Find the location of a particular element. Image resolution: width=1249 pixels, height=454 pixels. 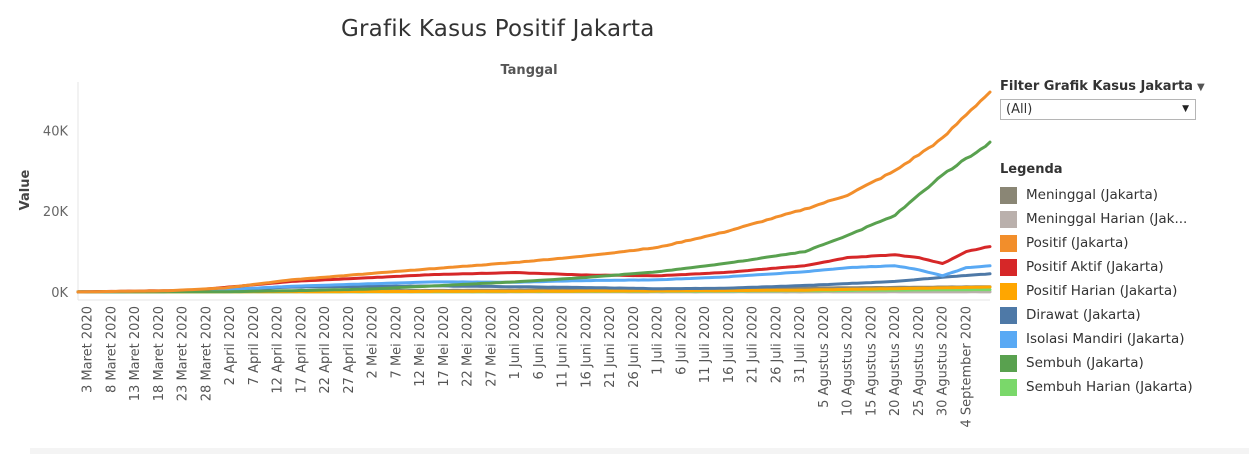

legend-label: Isolasi Mandiri (Jakarta) is located at coordinates (1105, 339).